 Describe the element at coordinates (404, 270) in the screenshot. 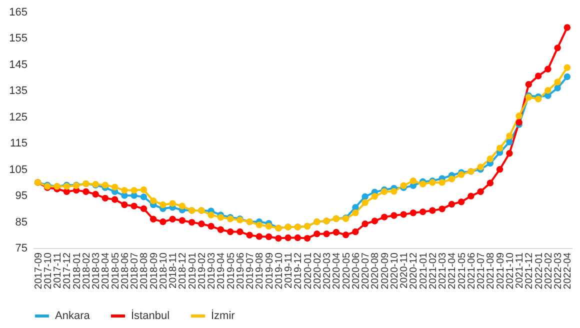

I see `x-tick-label: 2020-11` at that location.